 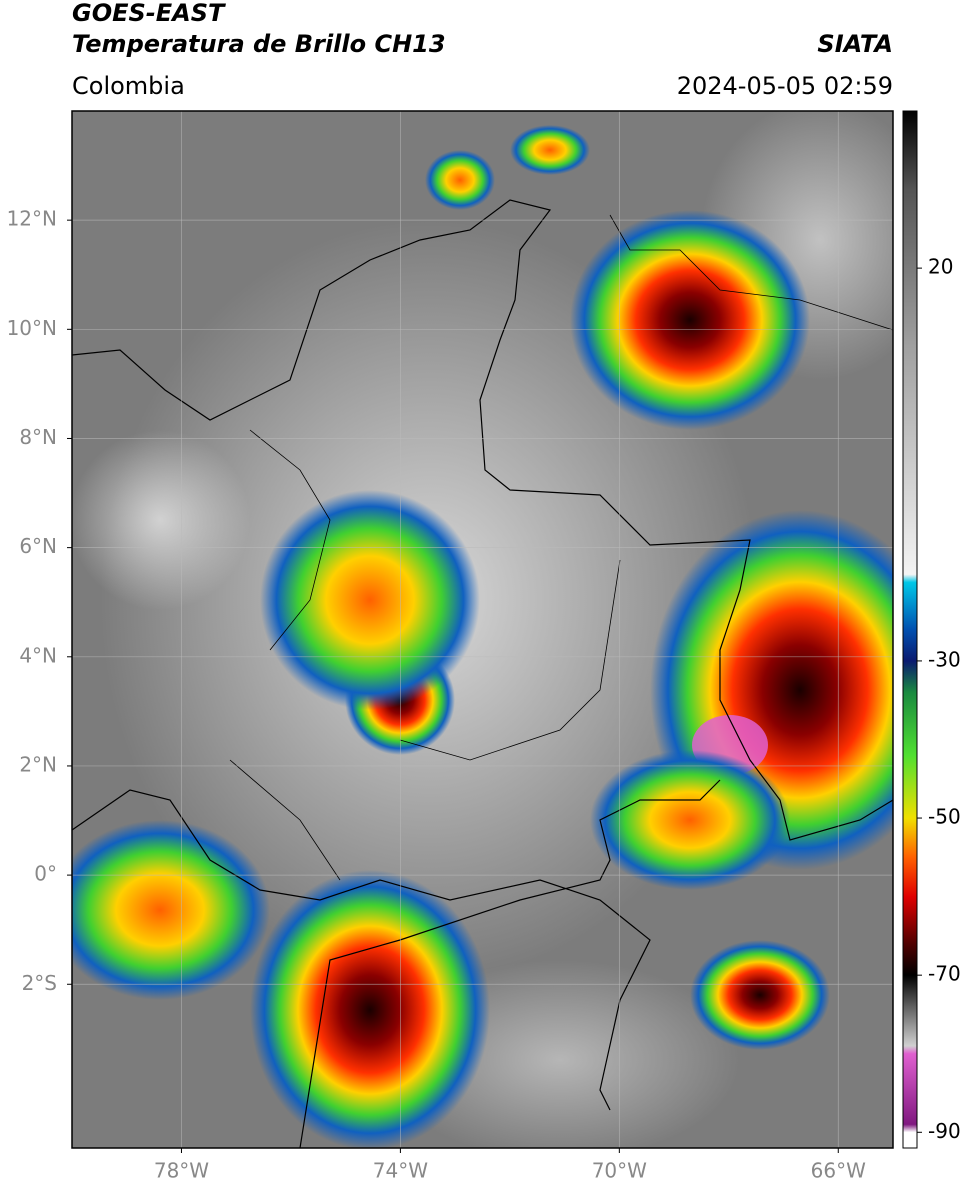 I want to click on x-tick-label: 78°W, so click(x=181, y=1171).